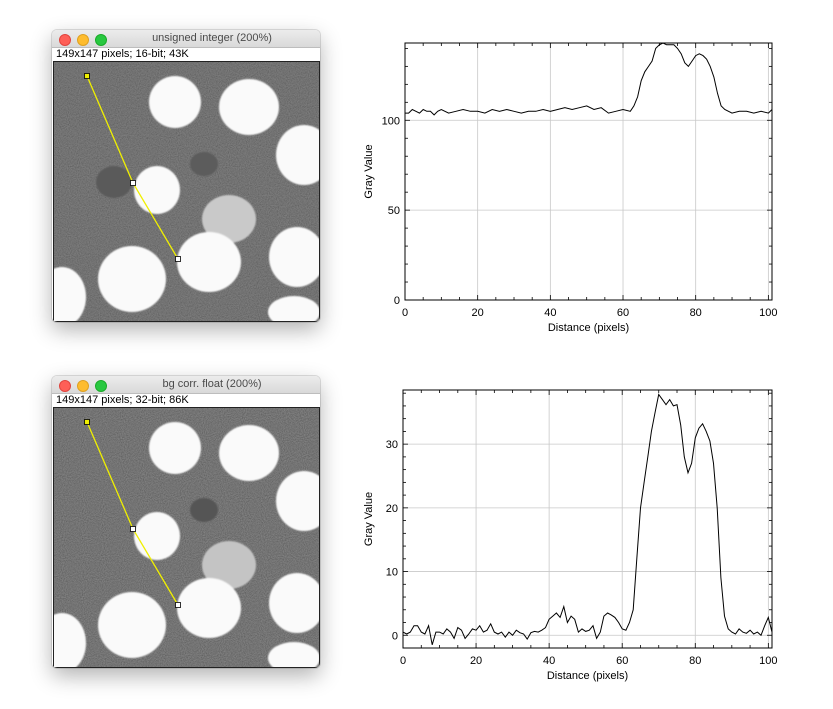 The height and width of the screenshot is (709, 833). What do you see at coordinates (392, 573) in the screenshot?
I see `y-tick-label: 10` at bounding box center [392, 573].